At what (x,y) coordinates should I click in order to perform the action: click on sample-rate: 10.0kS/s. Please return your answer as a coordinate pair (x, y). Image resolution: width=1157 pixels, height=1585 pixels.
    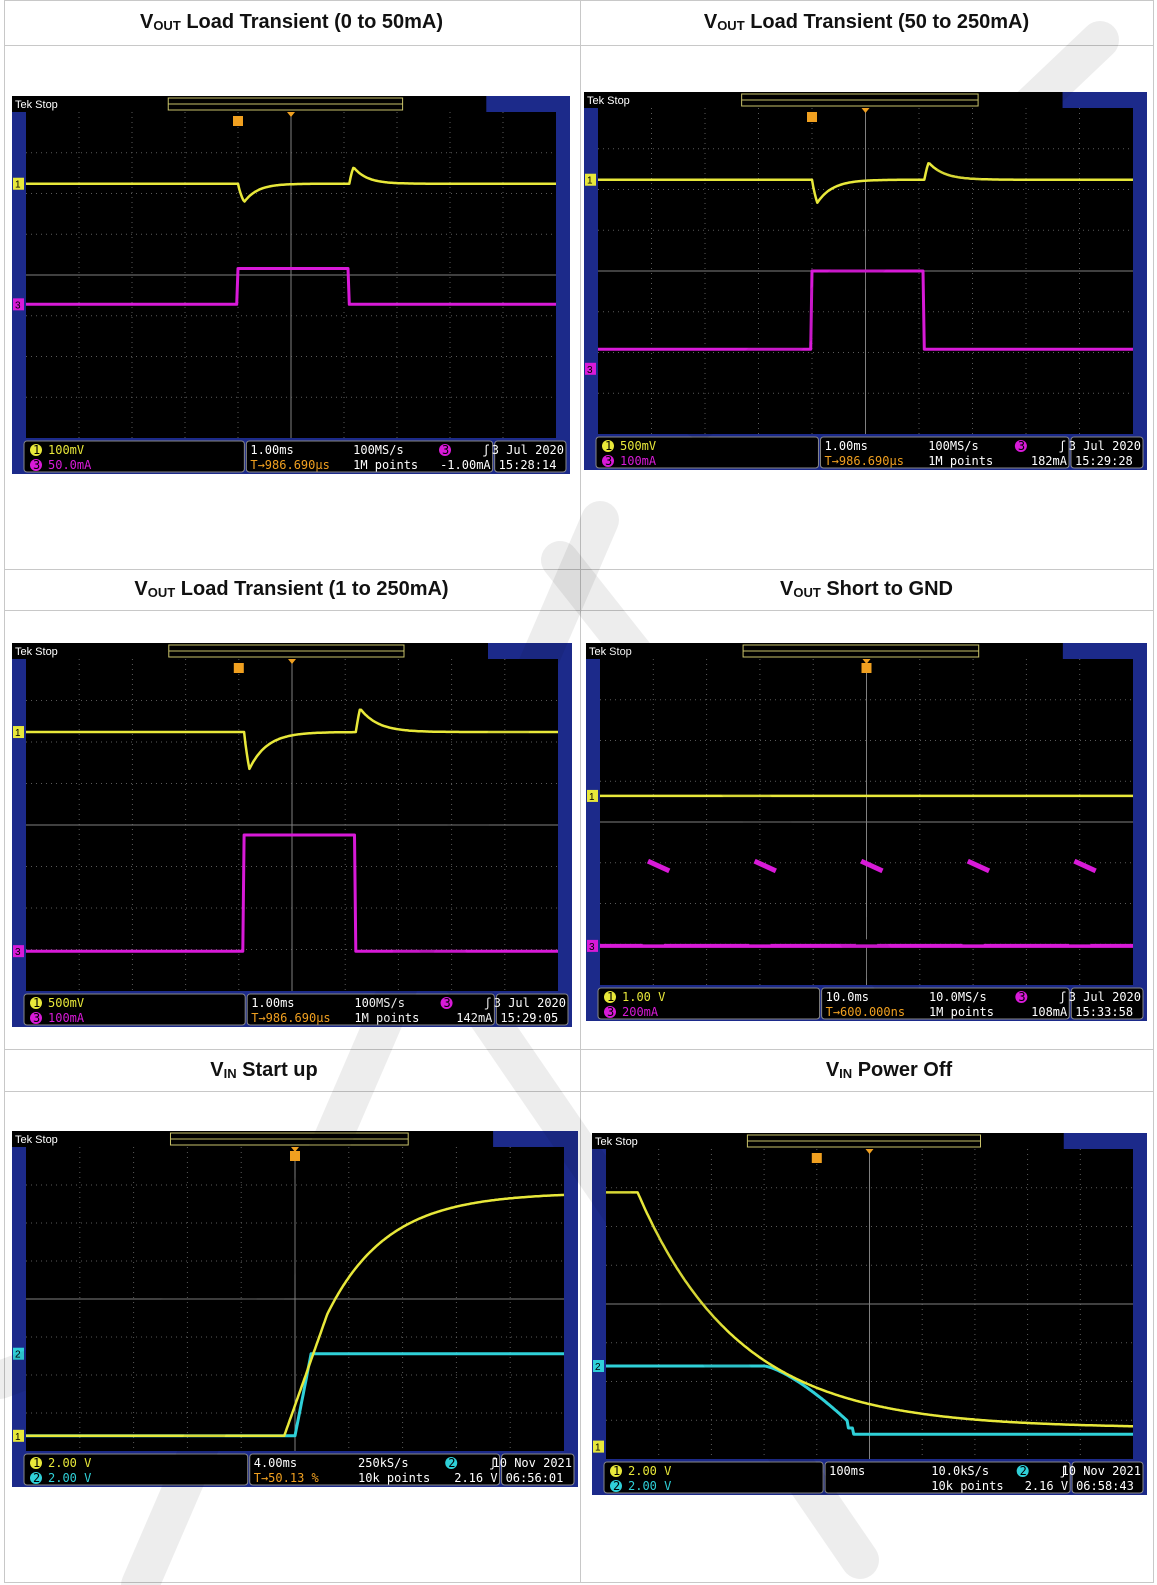
    Looking at the image, I should click on (960, 1471).